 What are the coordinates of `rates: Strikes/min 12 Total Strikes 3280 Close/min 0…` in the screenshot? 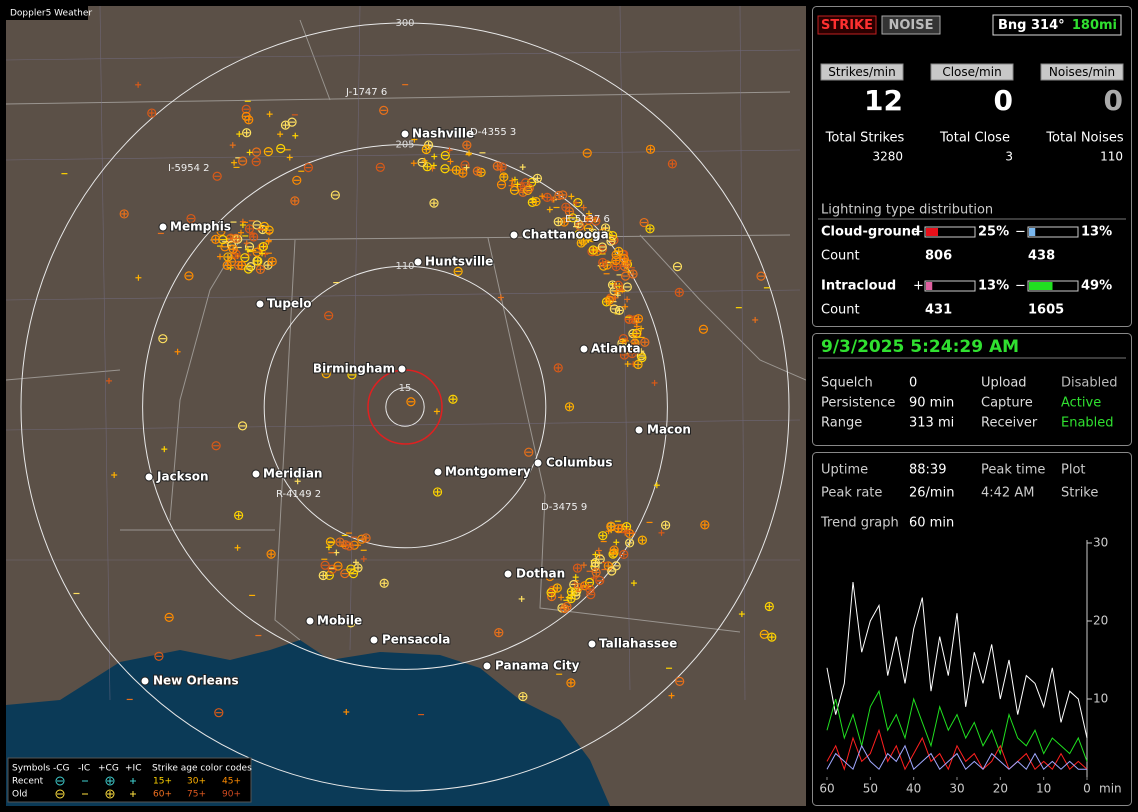 It's located at (972, 113).